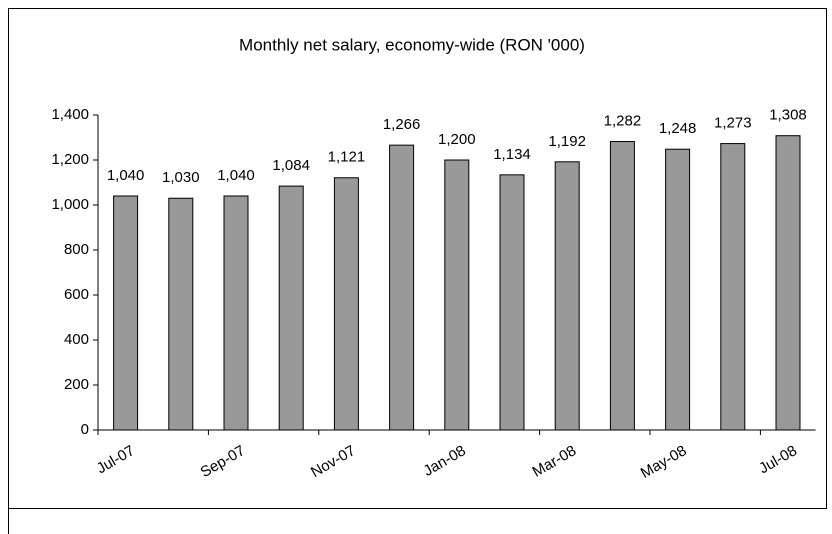  What do you see at coordinates (291, 165) in the screenshot?
I see `value-label: 1,084` at bounding box center [291, 165].